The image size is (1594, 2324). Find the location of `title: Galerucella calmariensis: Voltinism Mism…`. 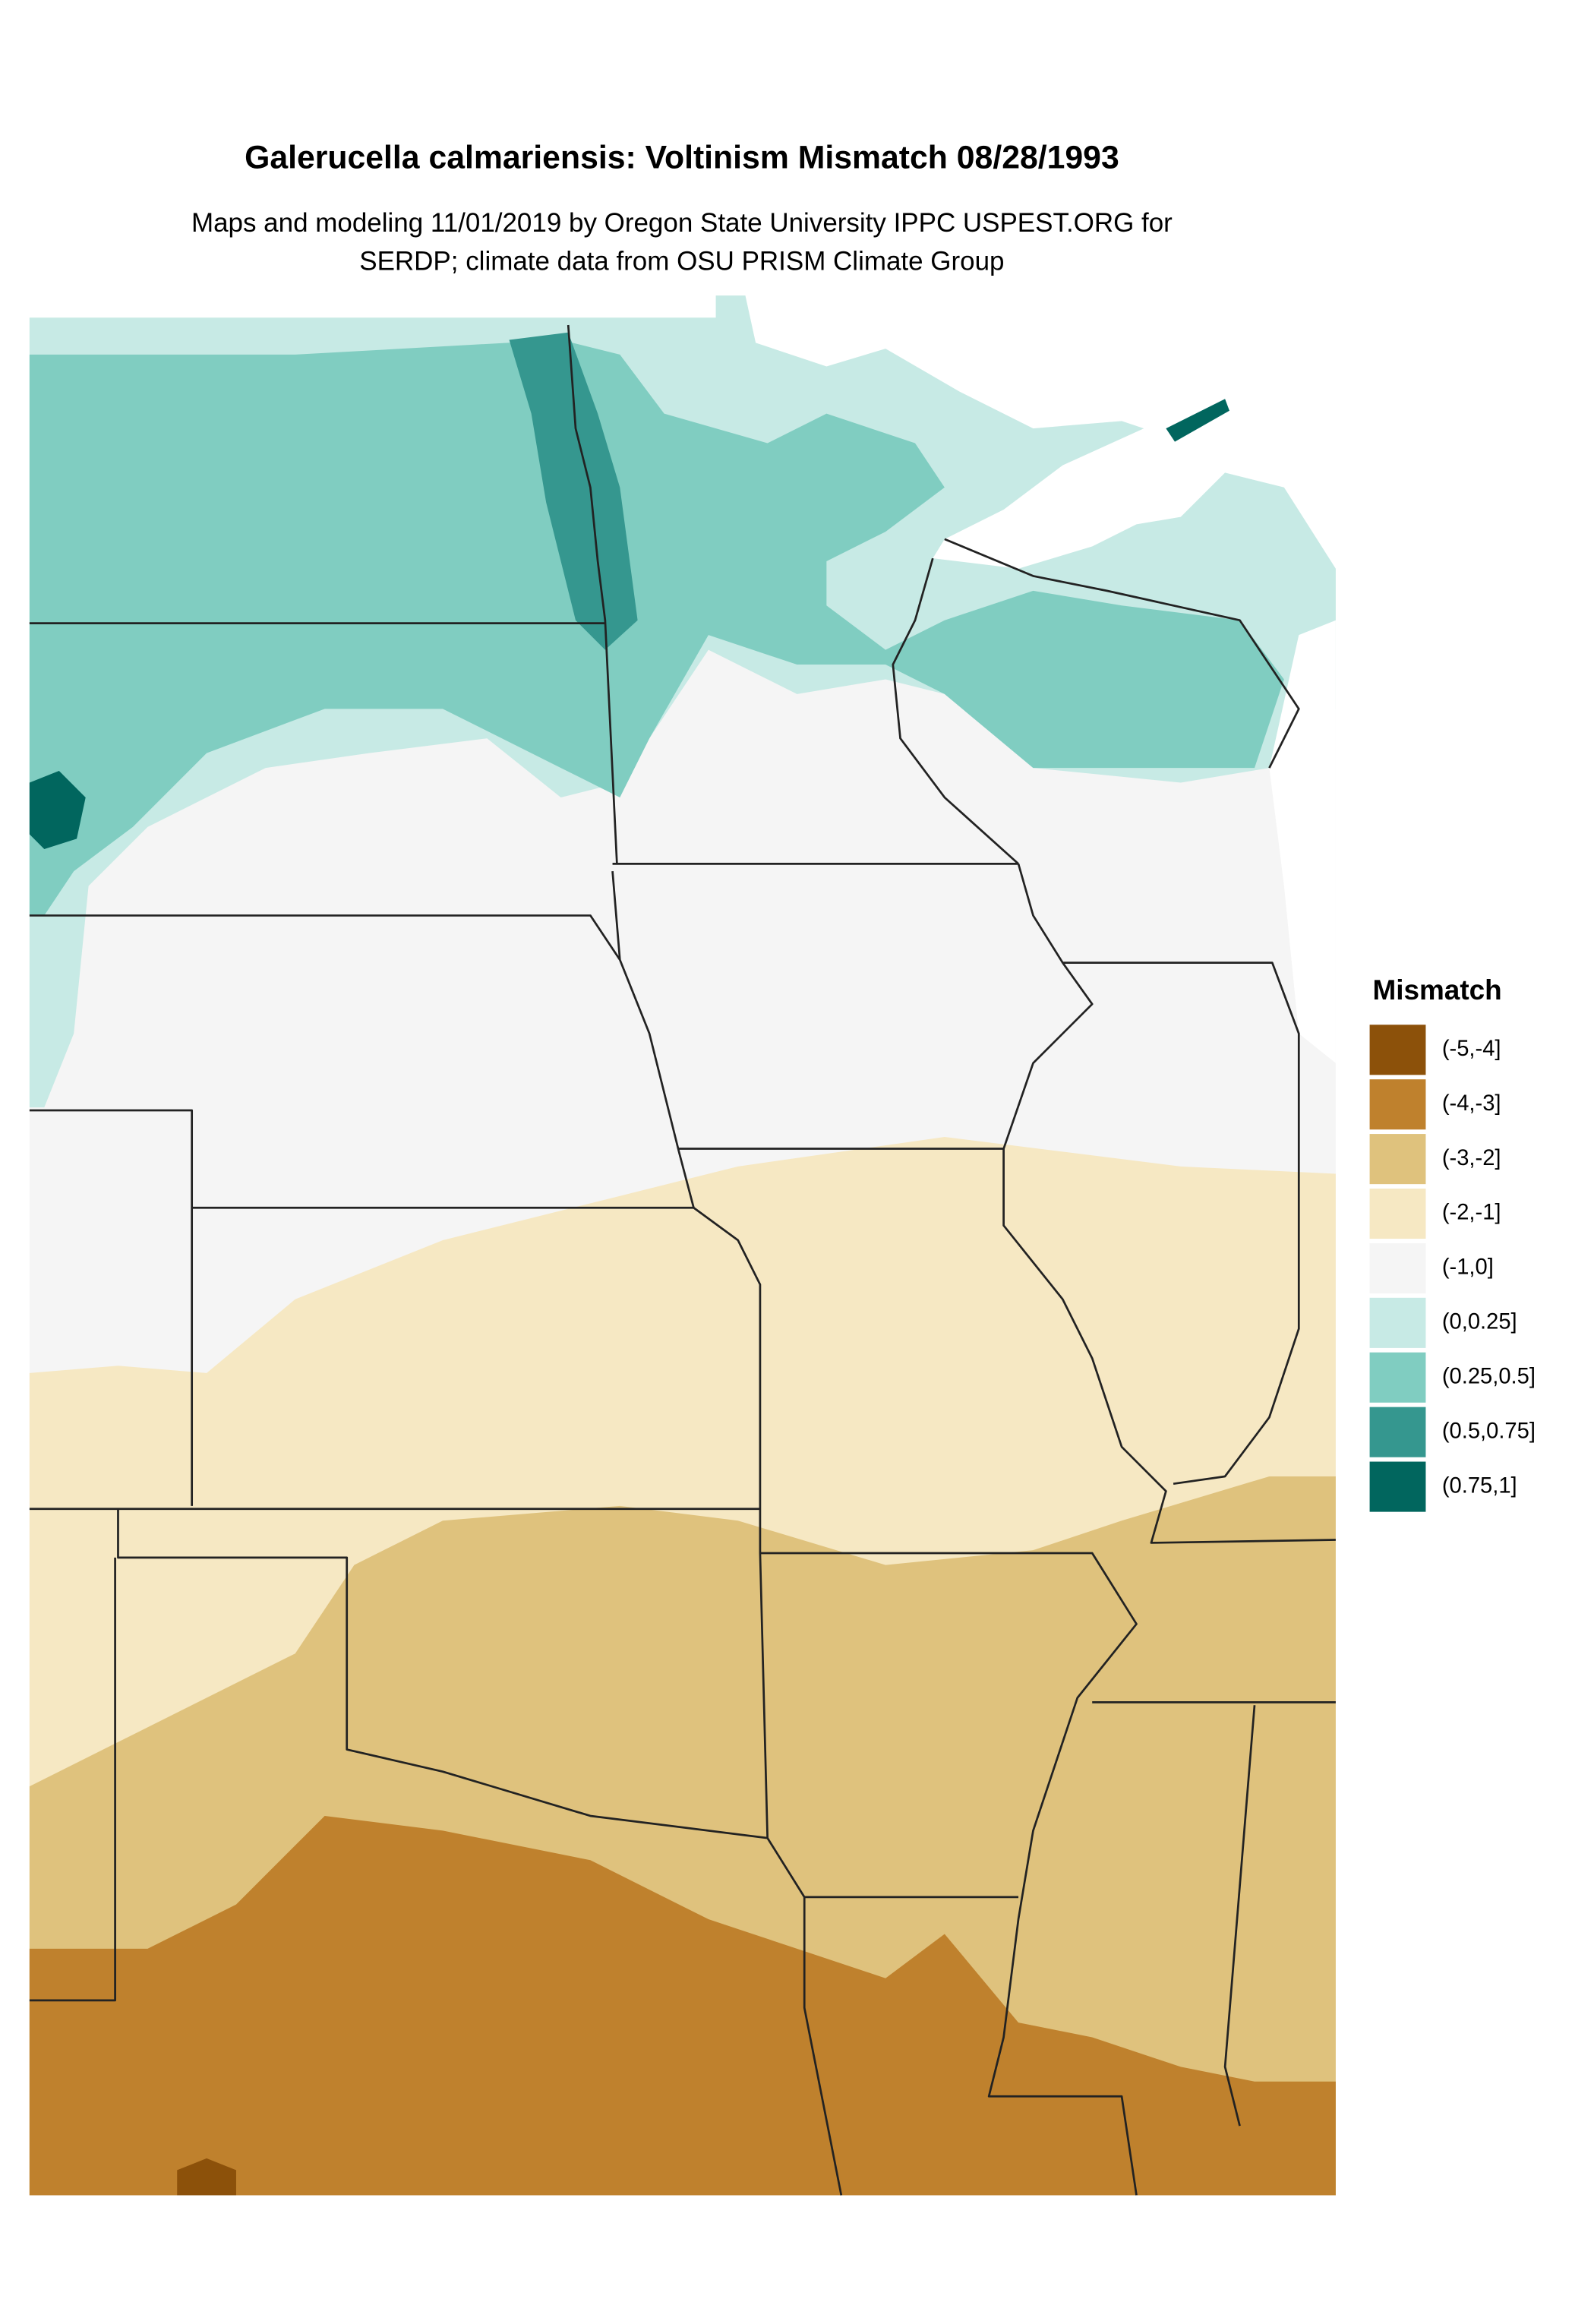

title: Galerucella calmariensis: Voltinism Mism… is located at coordinates (682, 158).